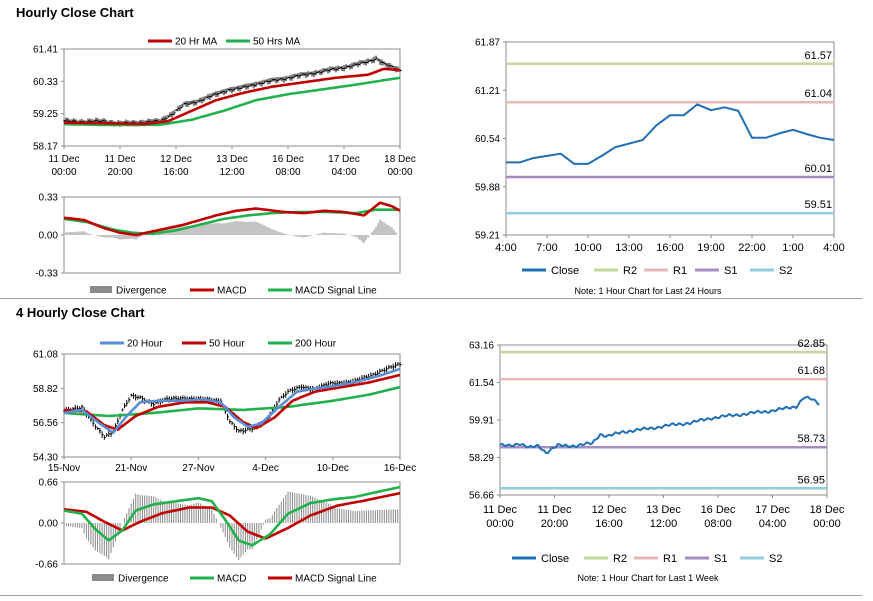 This screenshot has width=873, height=601. What do you see at coordinates (818, 205) in the screenshot?
I see `level-label-s2: 59.51` at bounding box center [818, 205].